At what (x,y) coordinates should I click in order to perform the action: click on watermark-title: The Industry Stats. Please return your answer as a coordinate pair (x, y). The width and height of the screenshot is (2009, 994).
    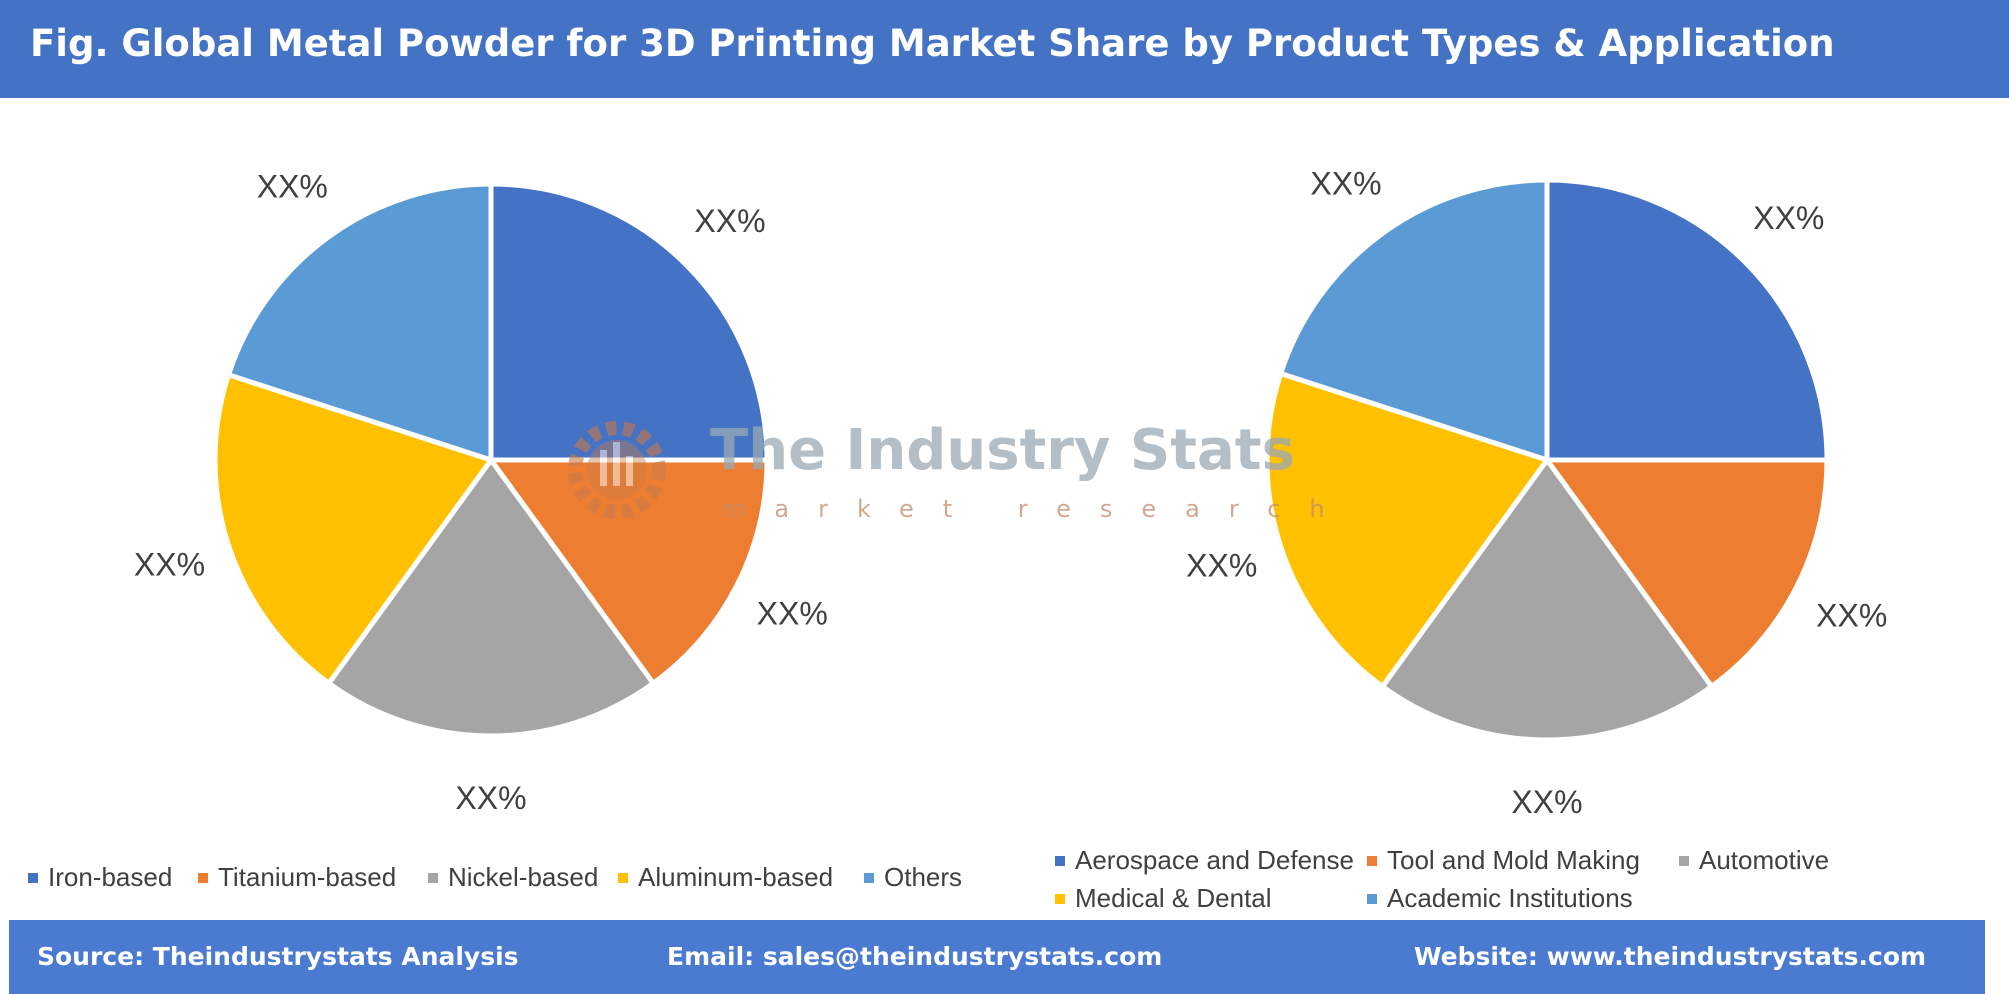
    Looking at the image, I should click on (1002, 450).